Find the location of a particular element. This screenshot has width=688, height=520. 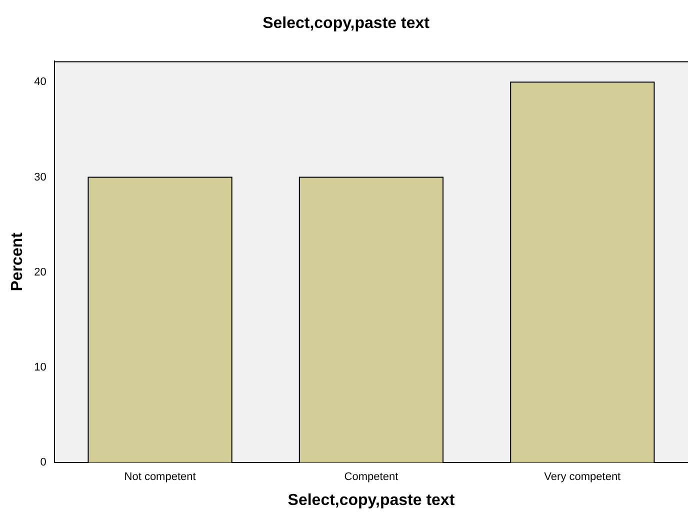

x-tick-label: Competent is located at coordinates (371, 477).